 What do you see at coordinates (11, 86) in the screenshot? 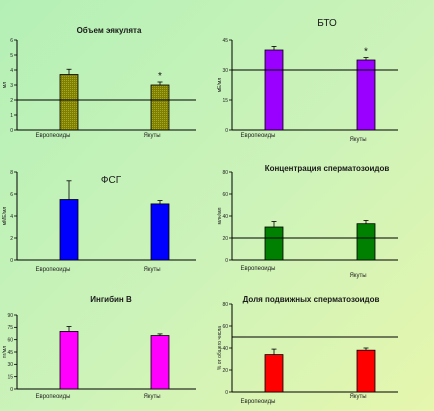
I see `y-tick-label: 3` at bounding box center [11, 86].